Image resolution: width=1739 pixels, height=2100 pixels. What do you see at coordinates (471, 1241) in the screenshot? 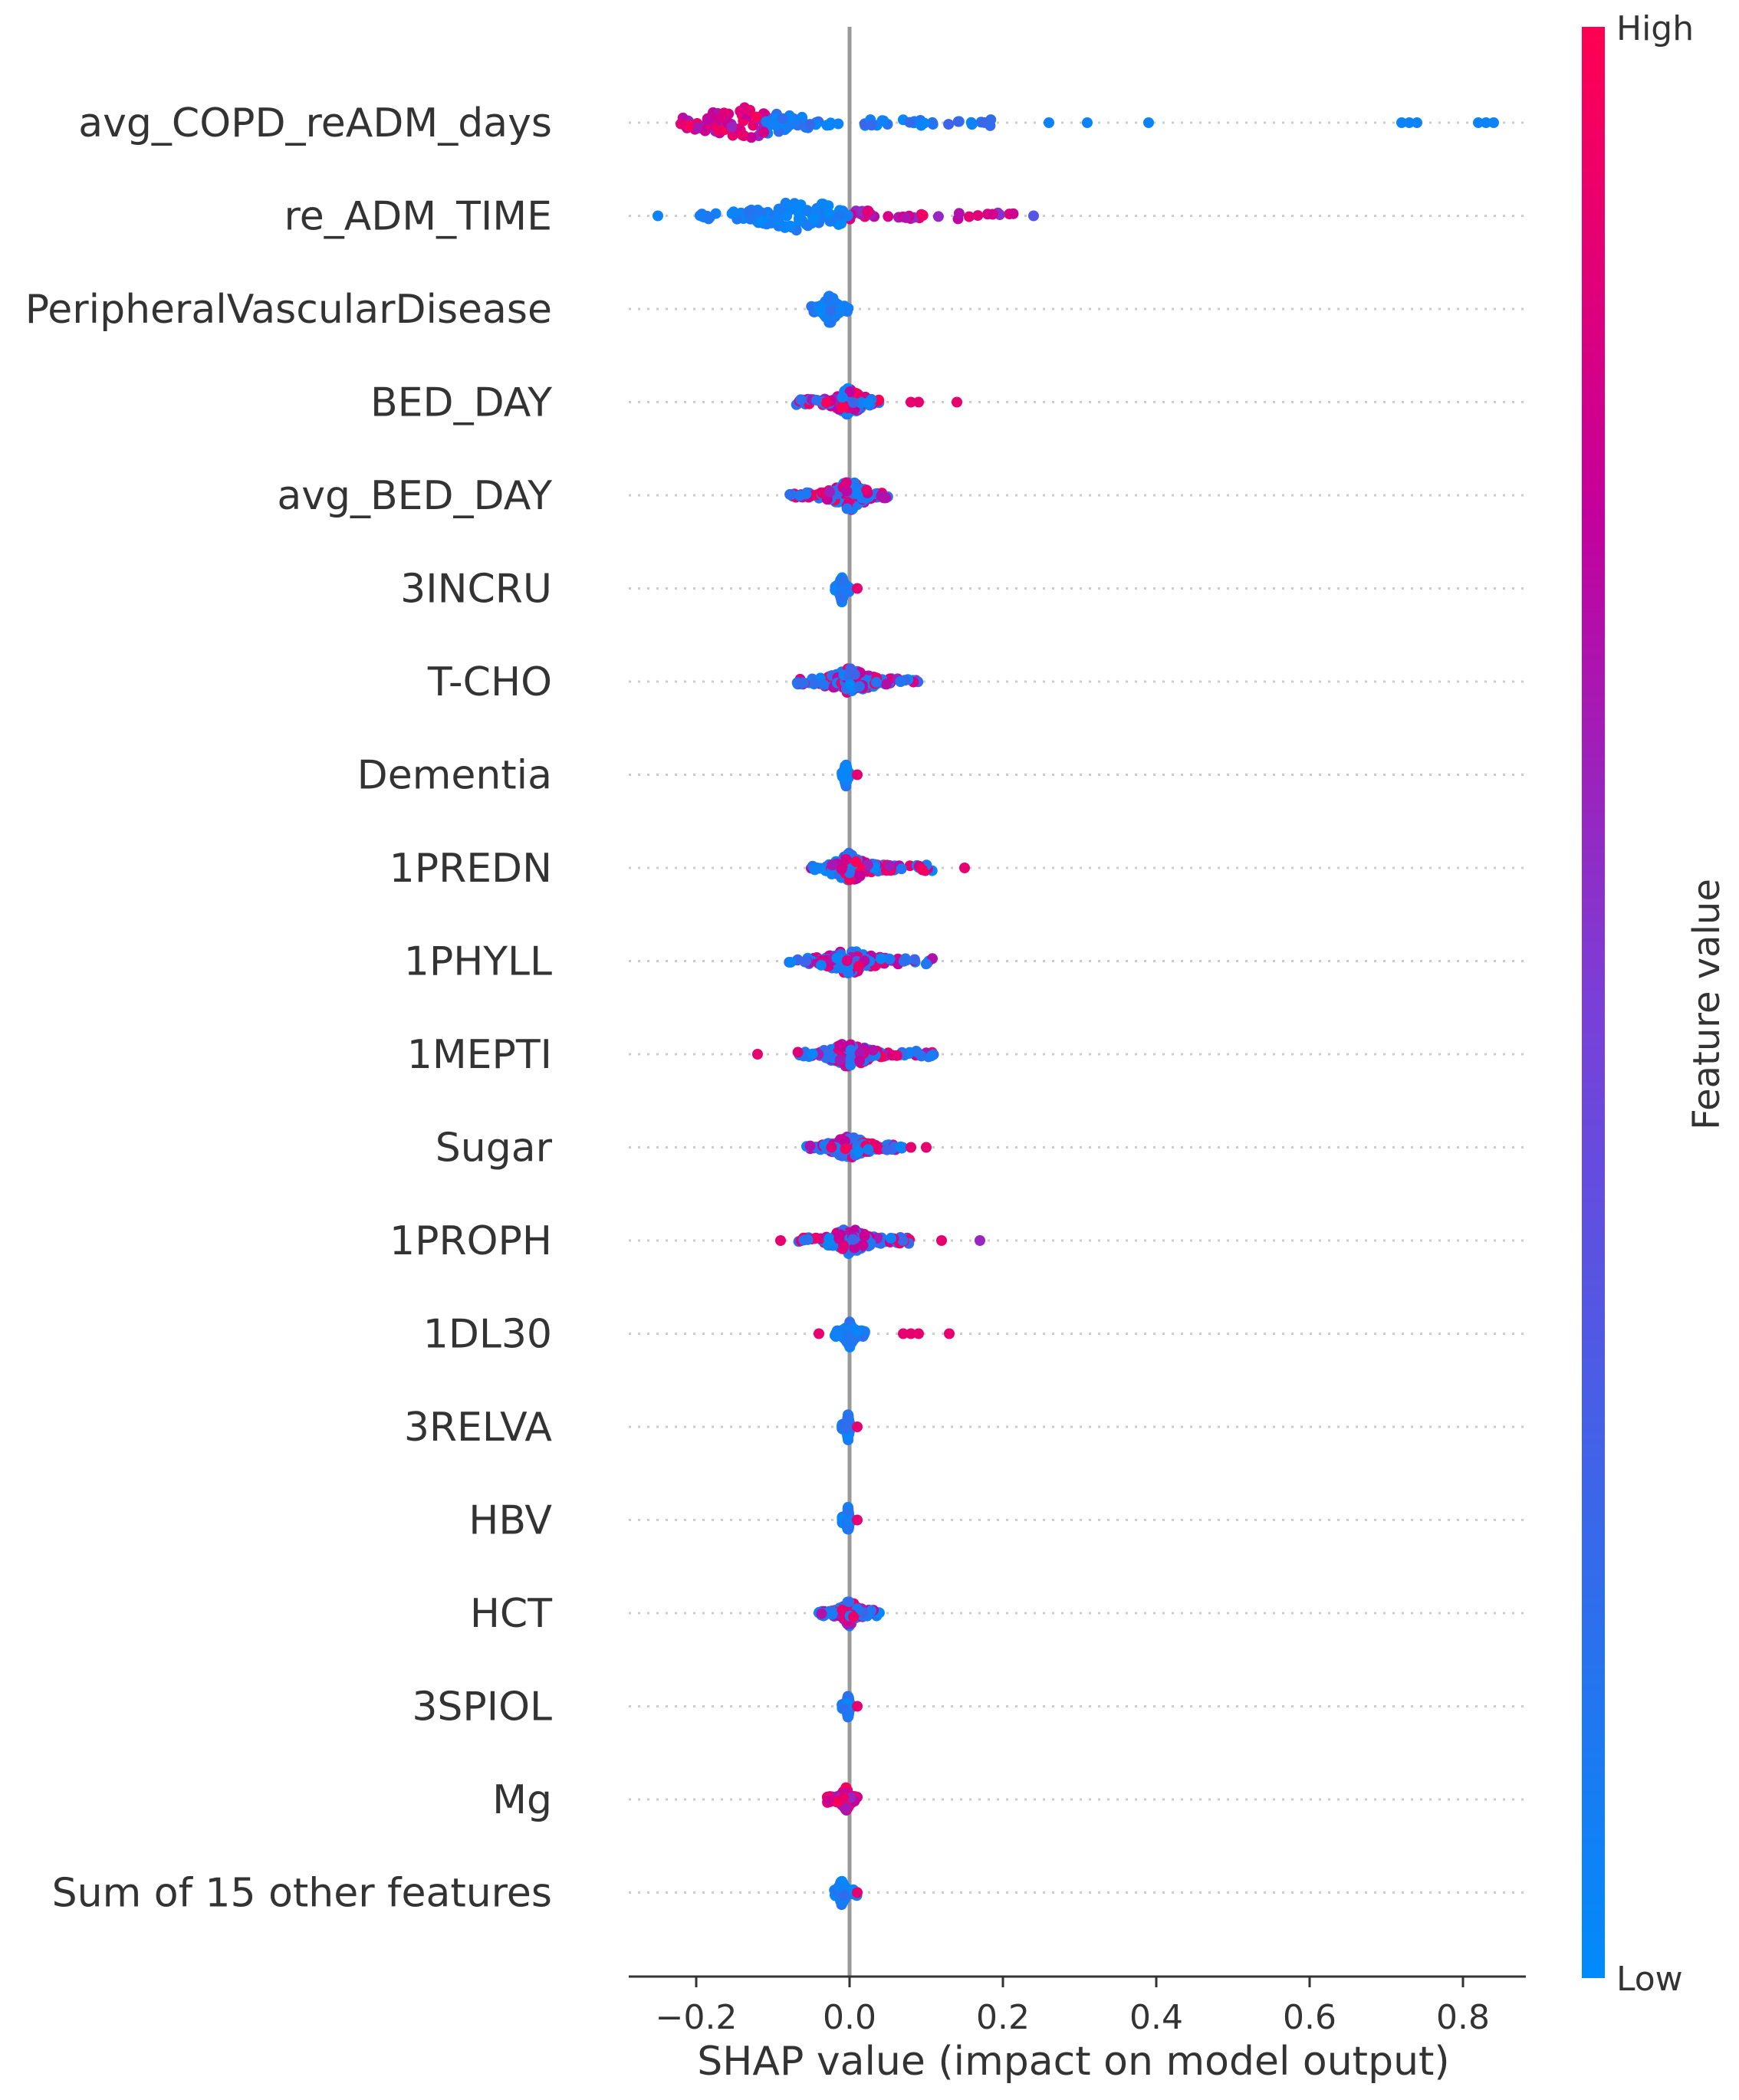
I see `feature-label: 1PROPH` at bounding box center [471, 1241].